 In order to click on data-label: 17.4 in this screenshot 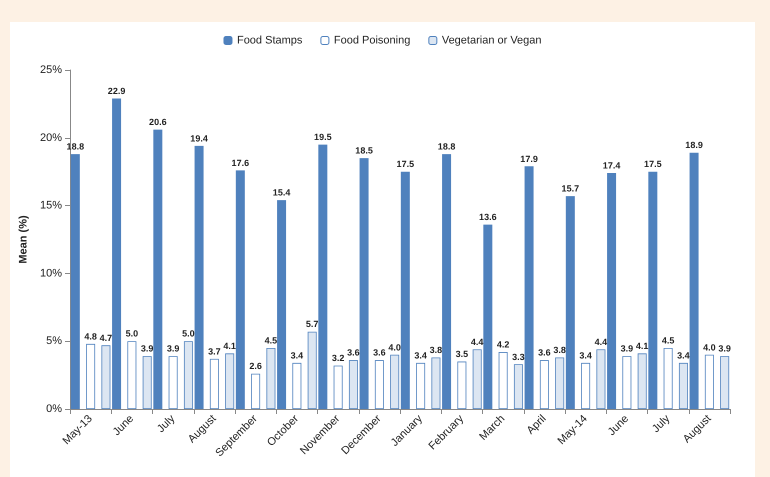, I will do `click(611, 165)`.